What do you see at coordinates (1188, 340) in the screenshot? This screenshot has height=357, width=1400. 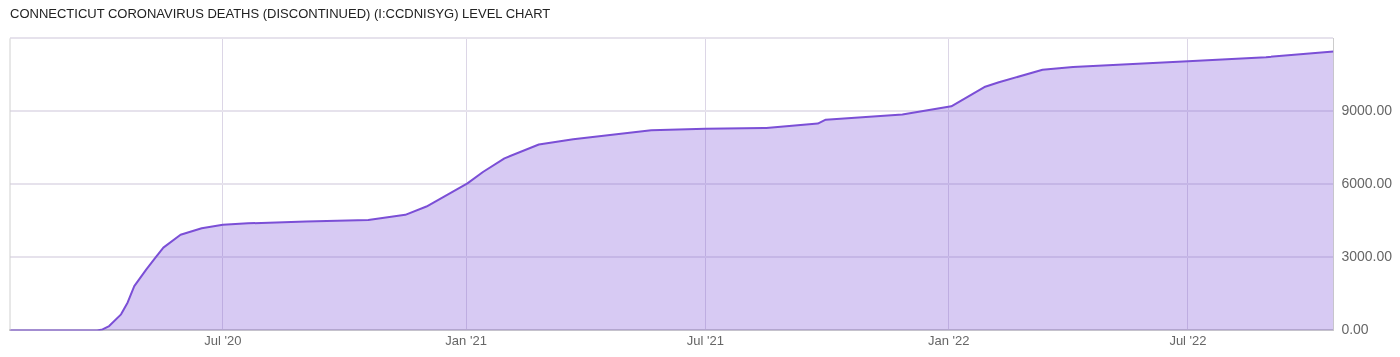 I see `x-tick-label: Jul '22` at bounding box center [1188, 340].